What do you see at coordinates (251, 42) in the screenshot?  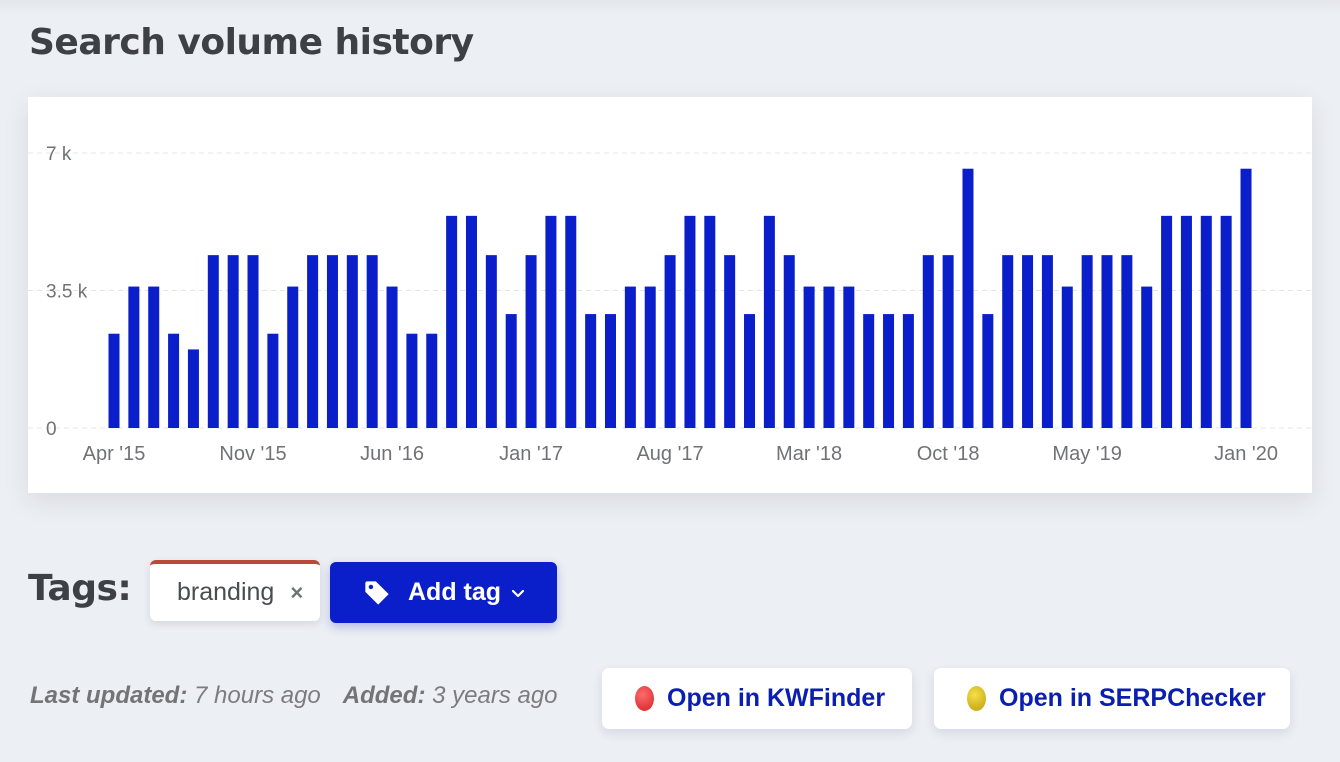 I see `section-title: Search volume history` at bounding box center [251, 42].